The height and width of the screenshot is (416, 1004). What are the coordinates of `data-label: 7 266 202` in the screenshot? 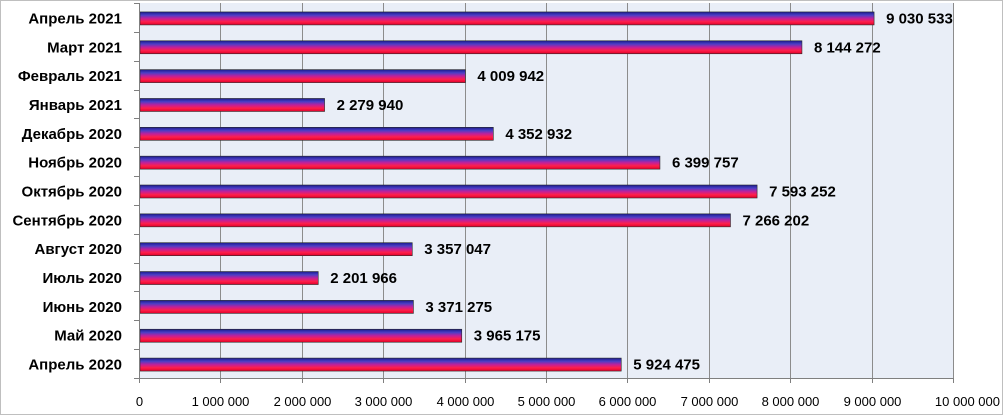 It's located at (775, 220).